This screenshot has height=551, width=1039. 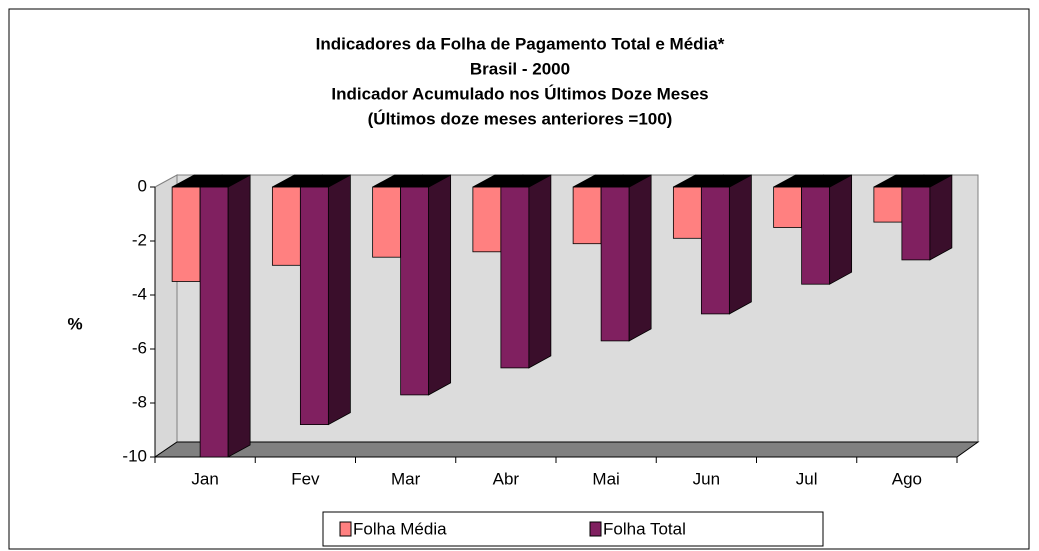 I want to click on y-tick-label: -10, so click(x=134, y=455).